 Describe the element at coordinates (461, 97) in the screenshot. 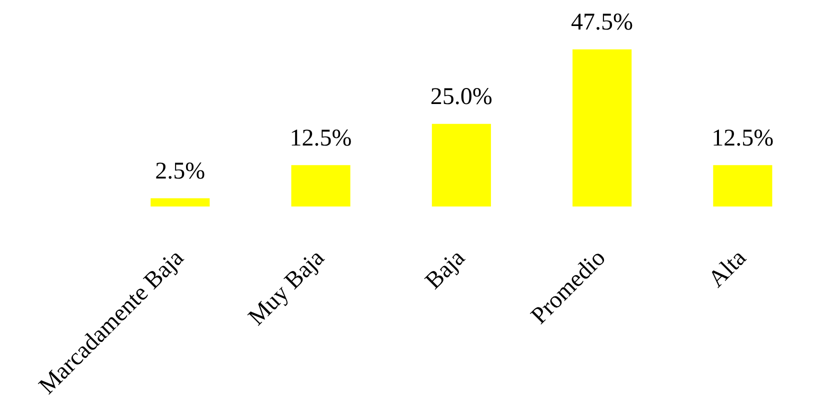

I see `data-label: 25.0%` at that location.